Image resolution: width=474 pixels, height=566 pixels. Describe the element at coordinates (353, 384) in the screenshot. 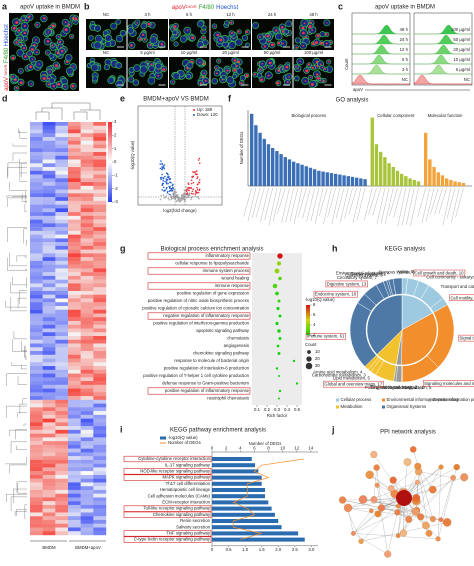

I see `segment-label: Global and overview maps, 17` at that location.